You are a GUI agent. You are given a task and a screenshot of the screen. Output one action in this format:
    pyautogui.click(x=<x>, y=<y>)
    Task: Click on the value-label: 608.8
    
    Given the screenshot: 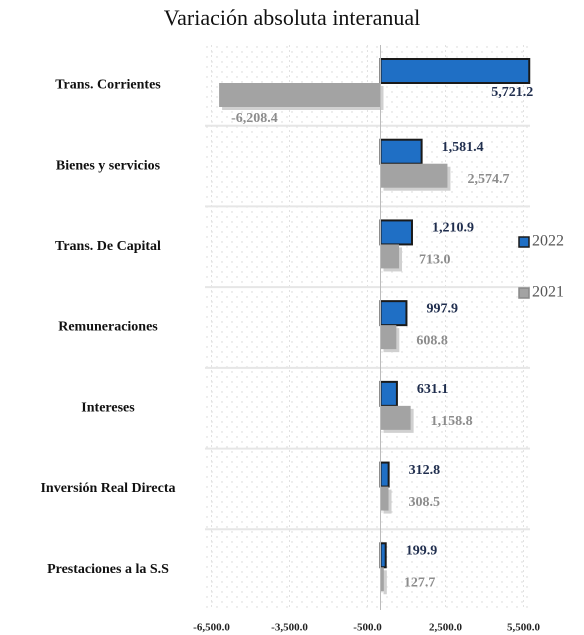 What is the action you would take?
    pyautogui.click(x=432, y=340)
    